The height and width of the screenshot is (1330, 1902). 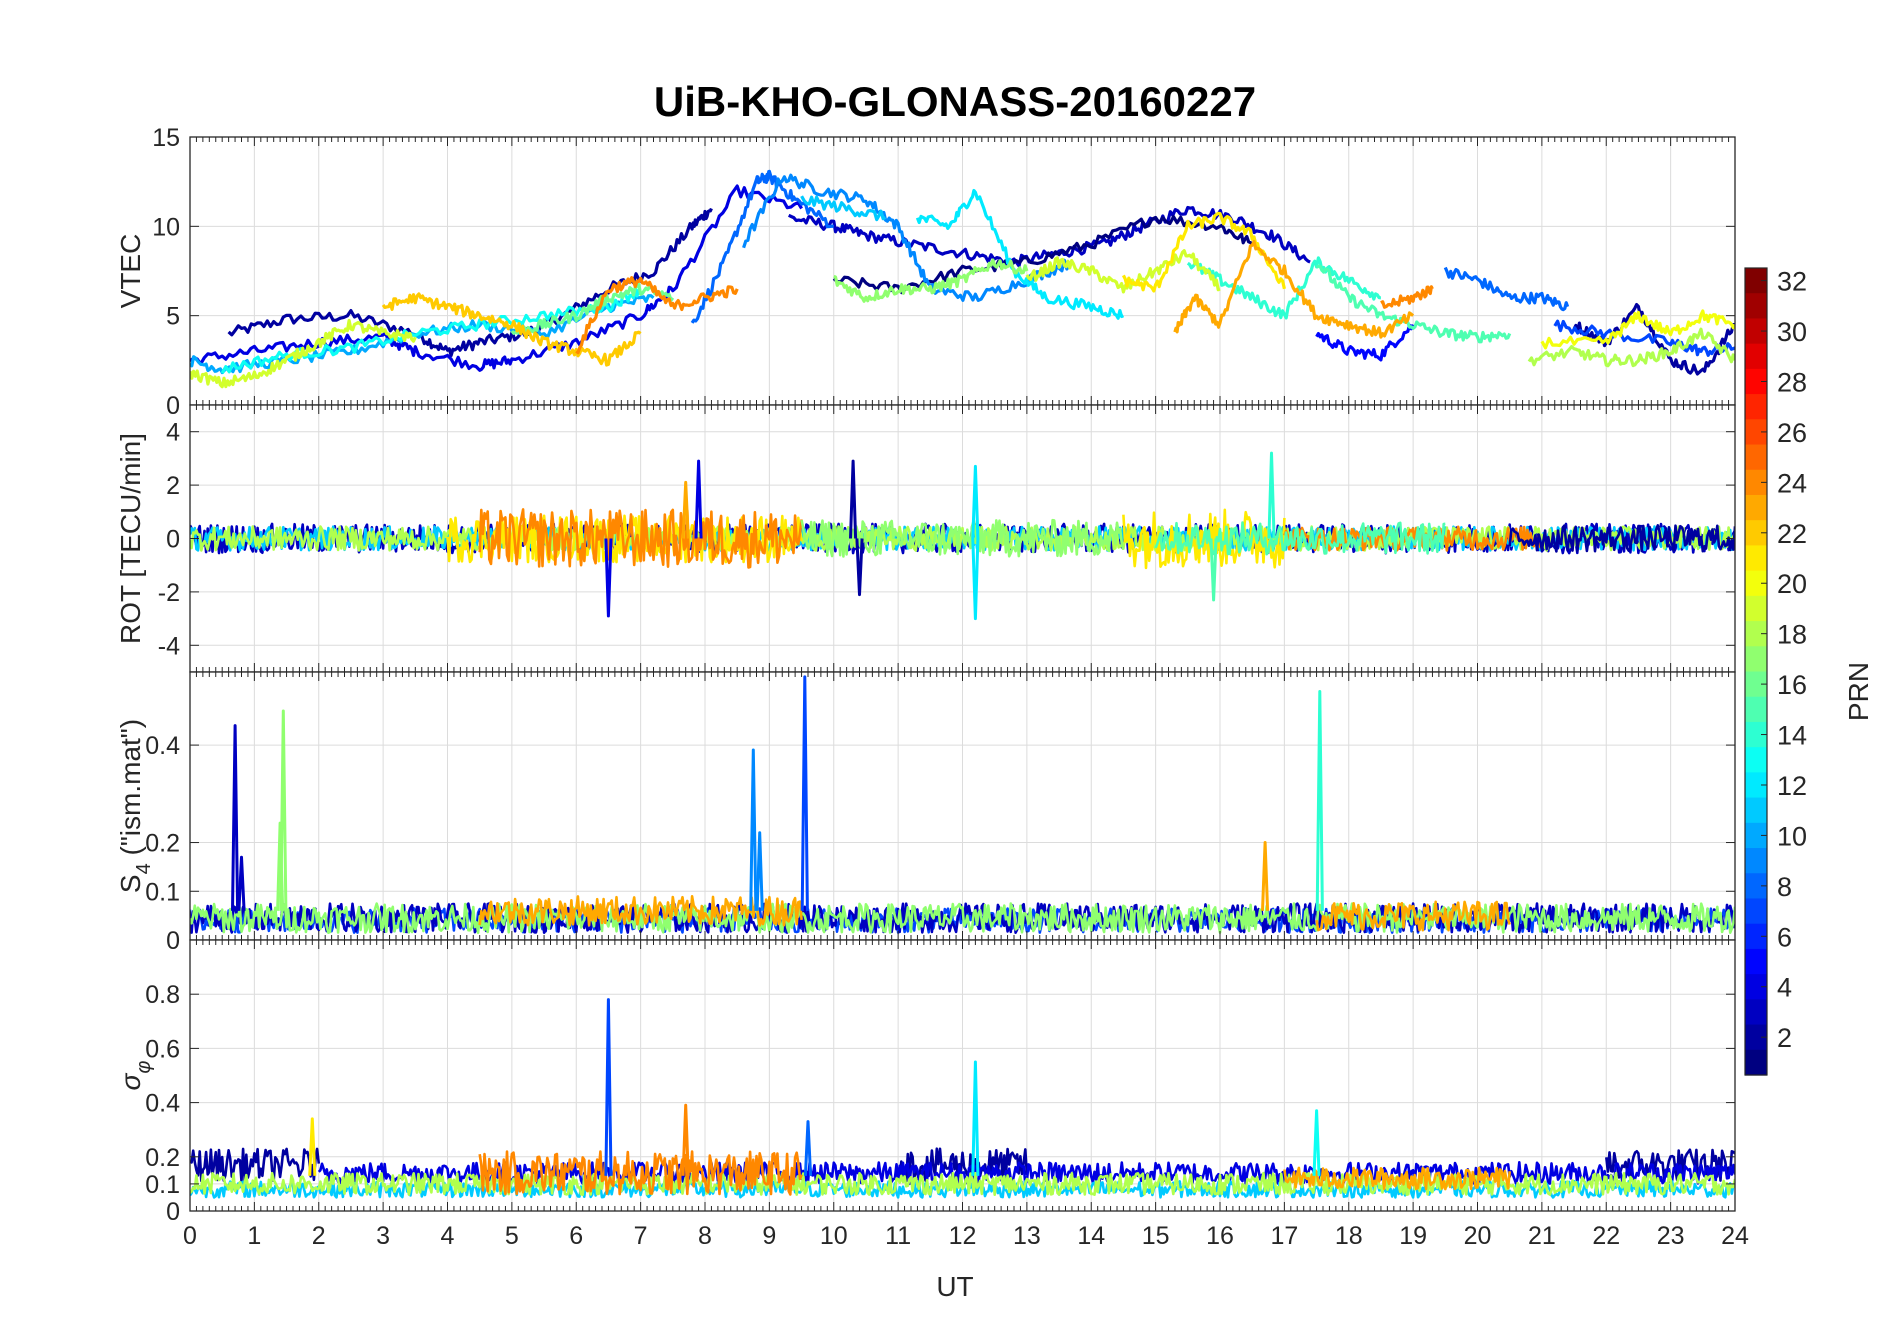 What do you see at coordinates (1792, 635) in the screenshot?
I see `colorbar-tick-label: 18` at bounding box center [1792, 635].